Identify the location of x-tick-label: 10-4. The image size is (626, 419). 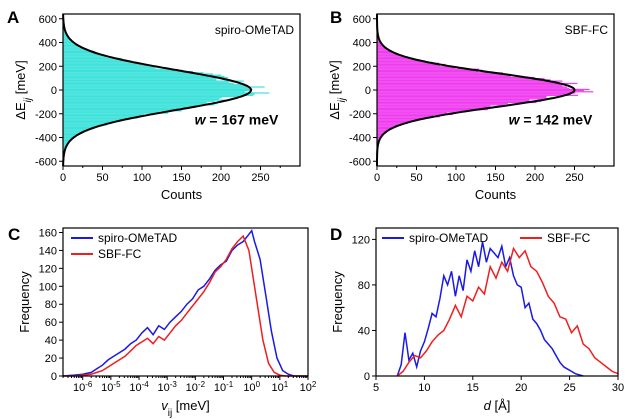
(139, 387).